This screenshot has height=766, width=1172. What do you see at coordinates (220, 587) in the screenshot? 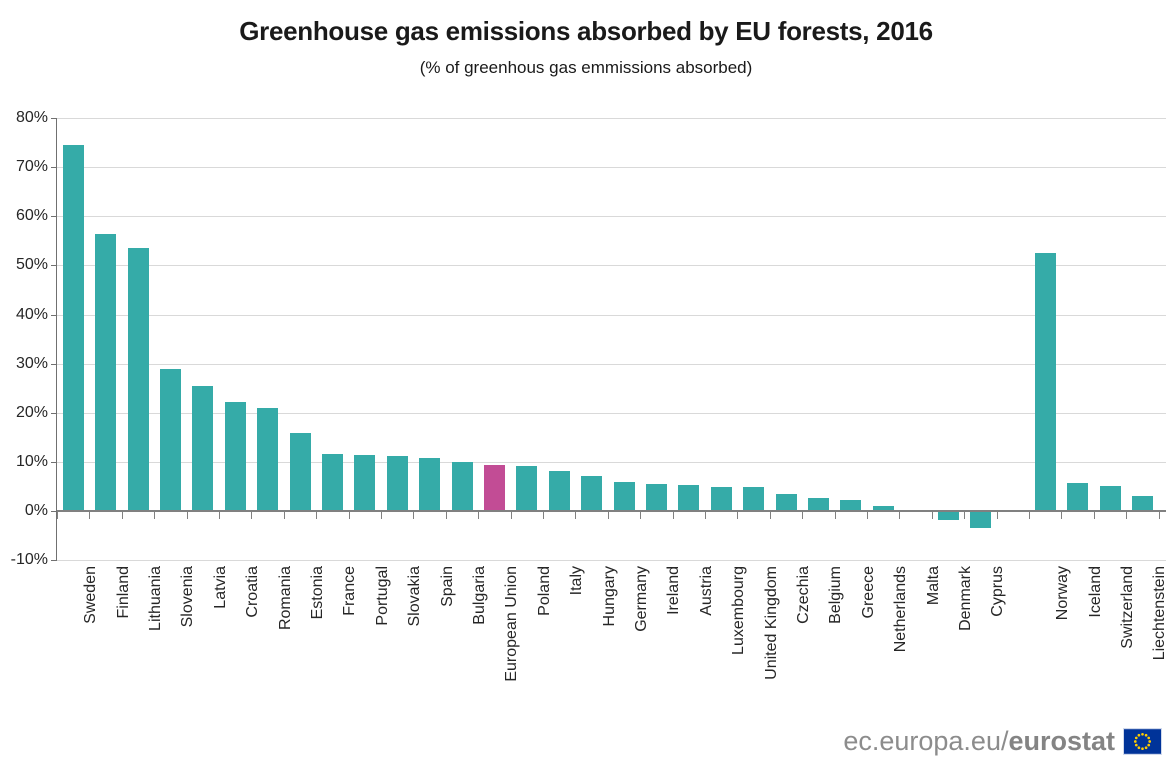
I see `x-label-latvia: Latvia` at bounding box center [220, 587].